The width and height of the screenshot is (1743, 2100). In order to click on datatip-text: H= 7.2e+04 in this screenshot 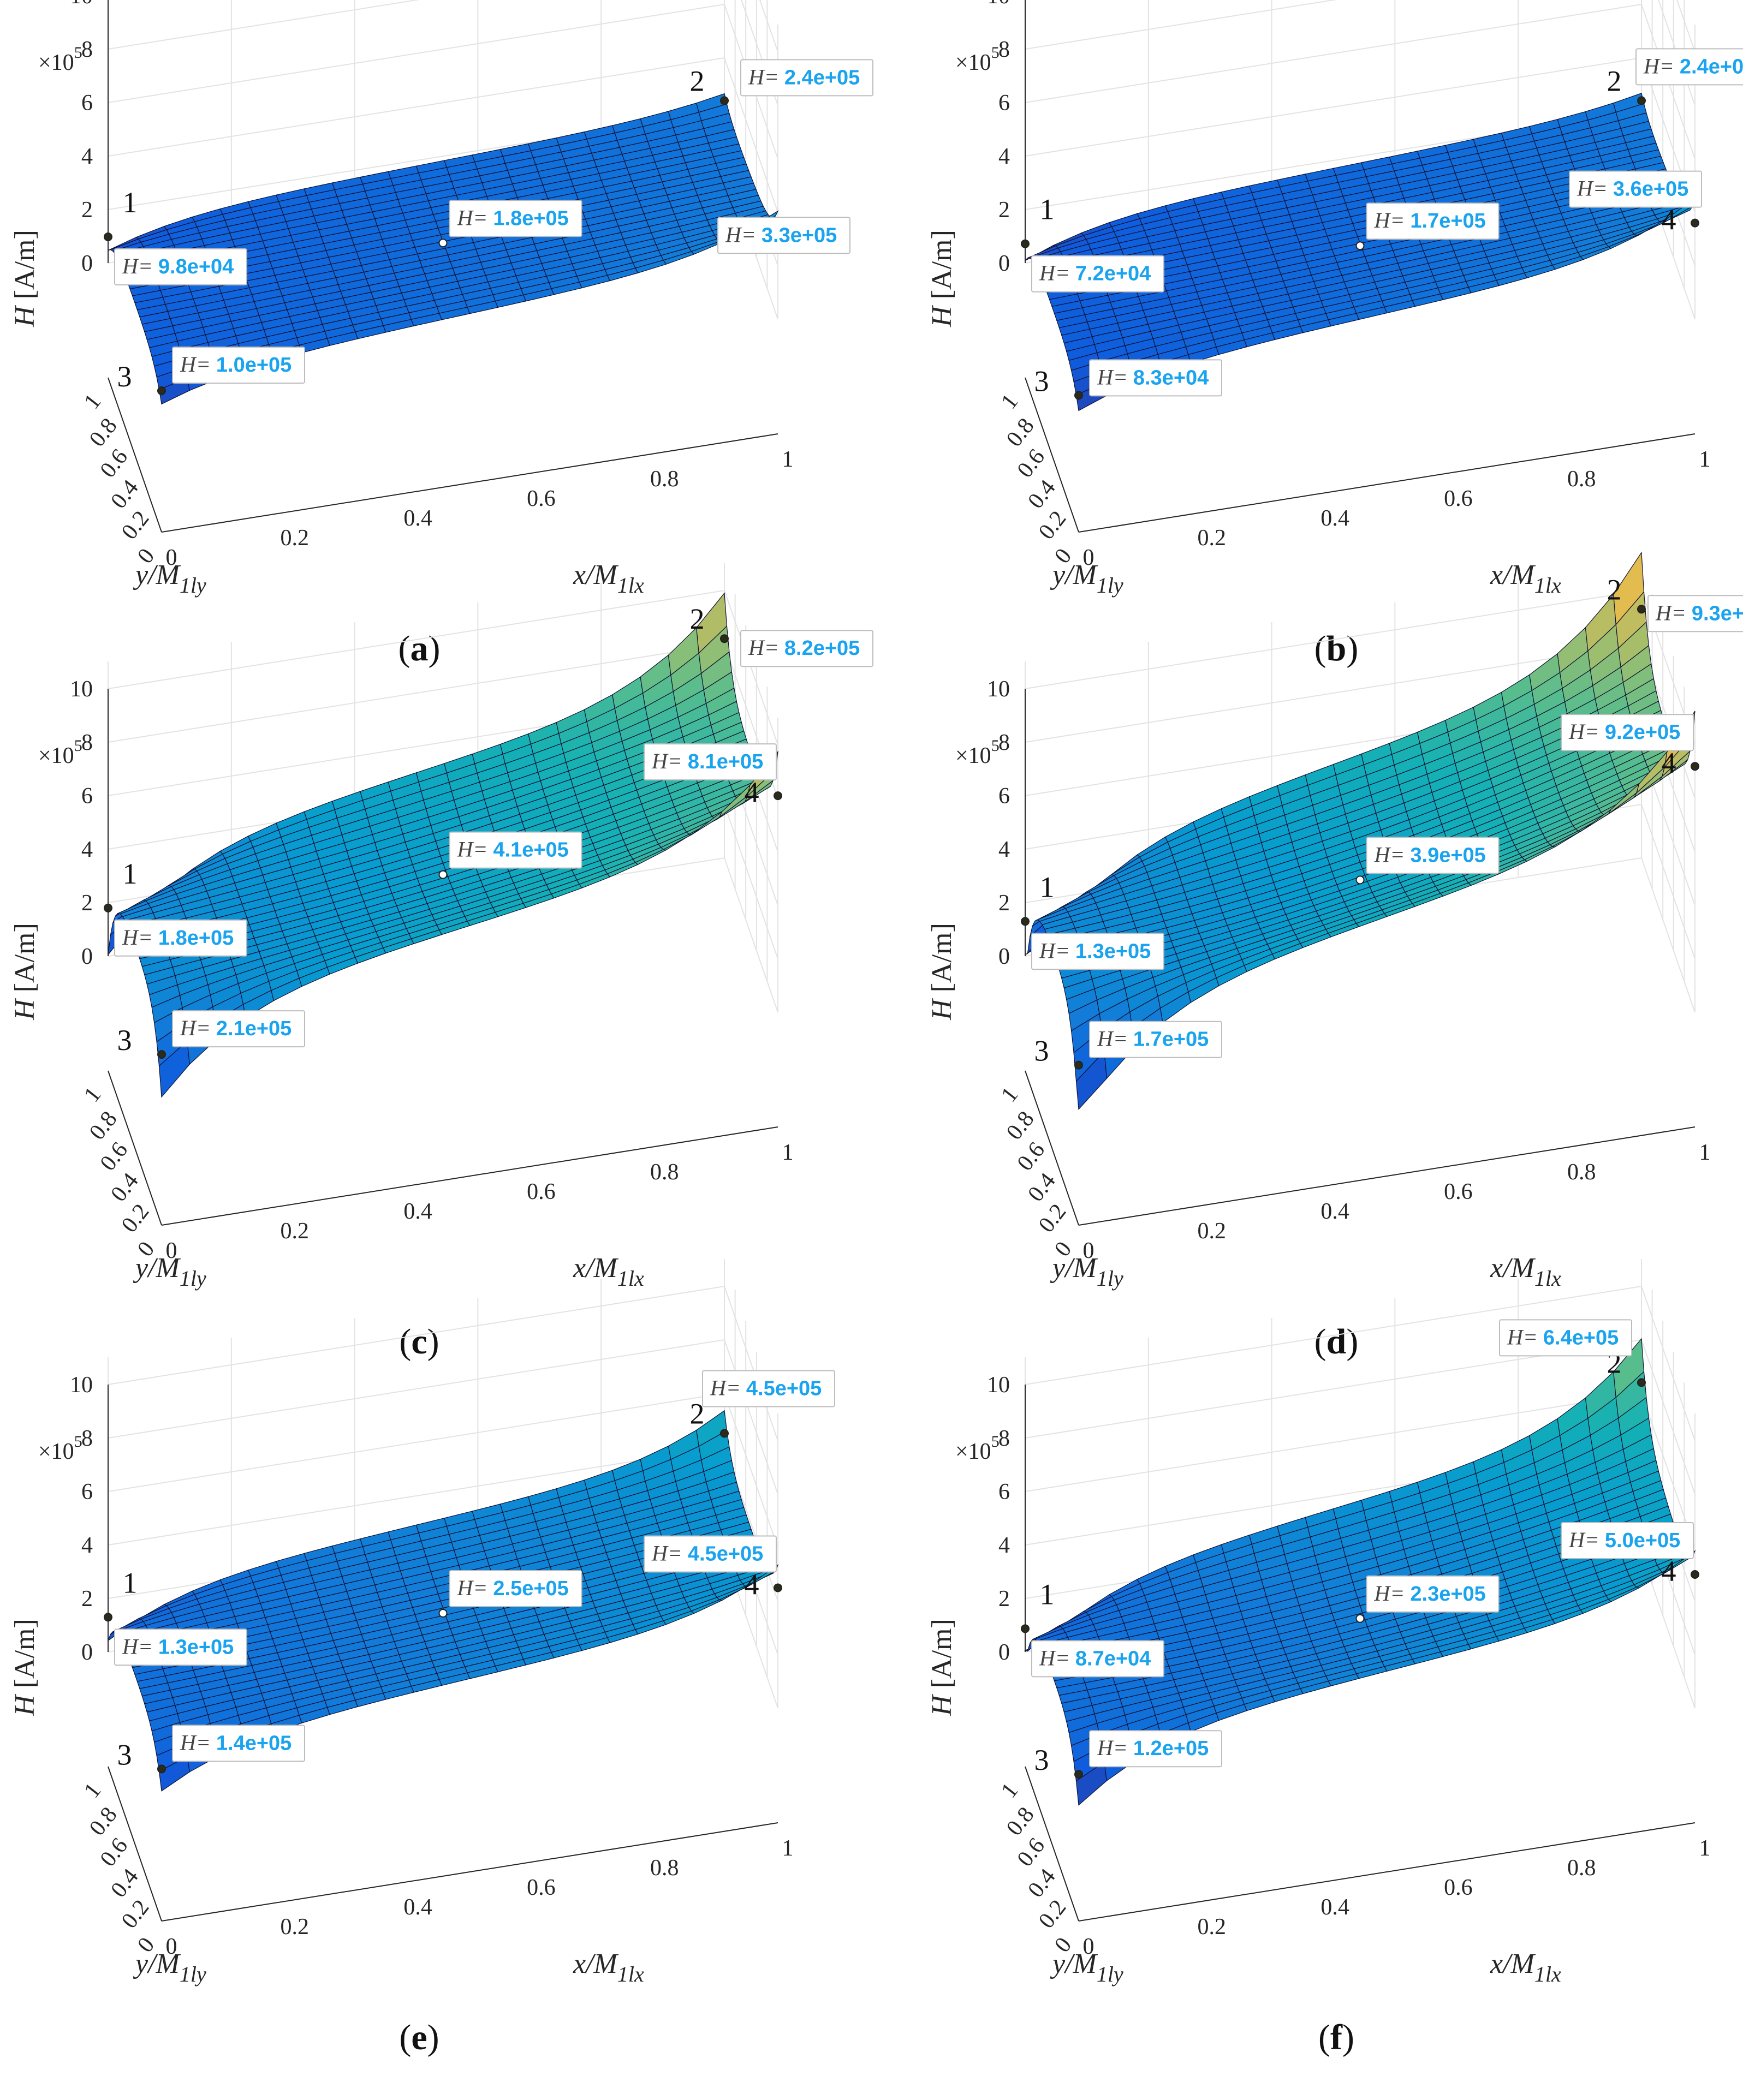, I will do `click(1095, 273)`.